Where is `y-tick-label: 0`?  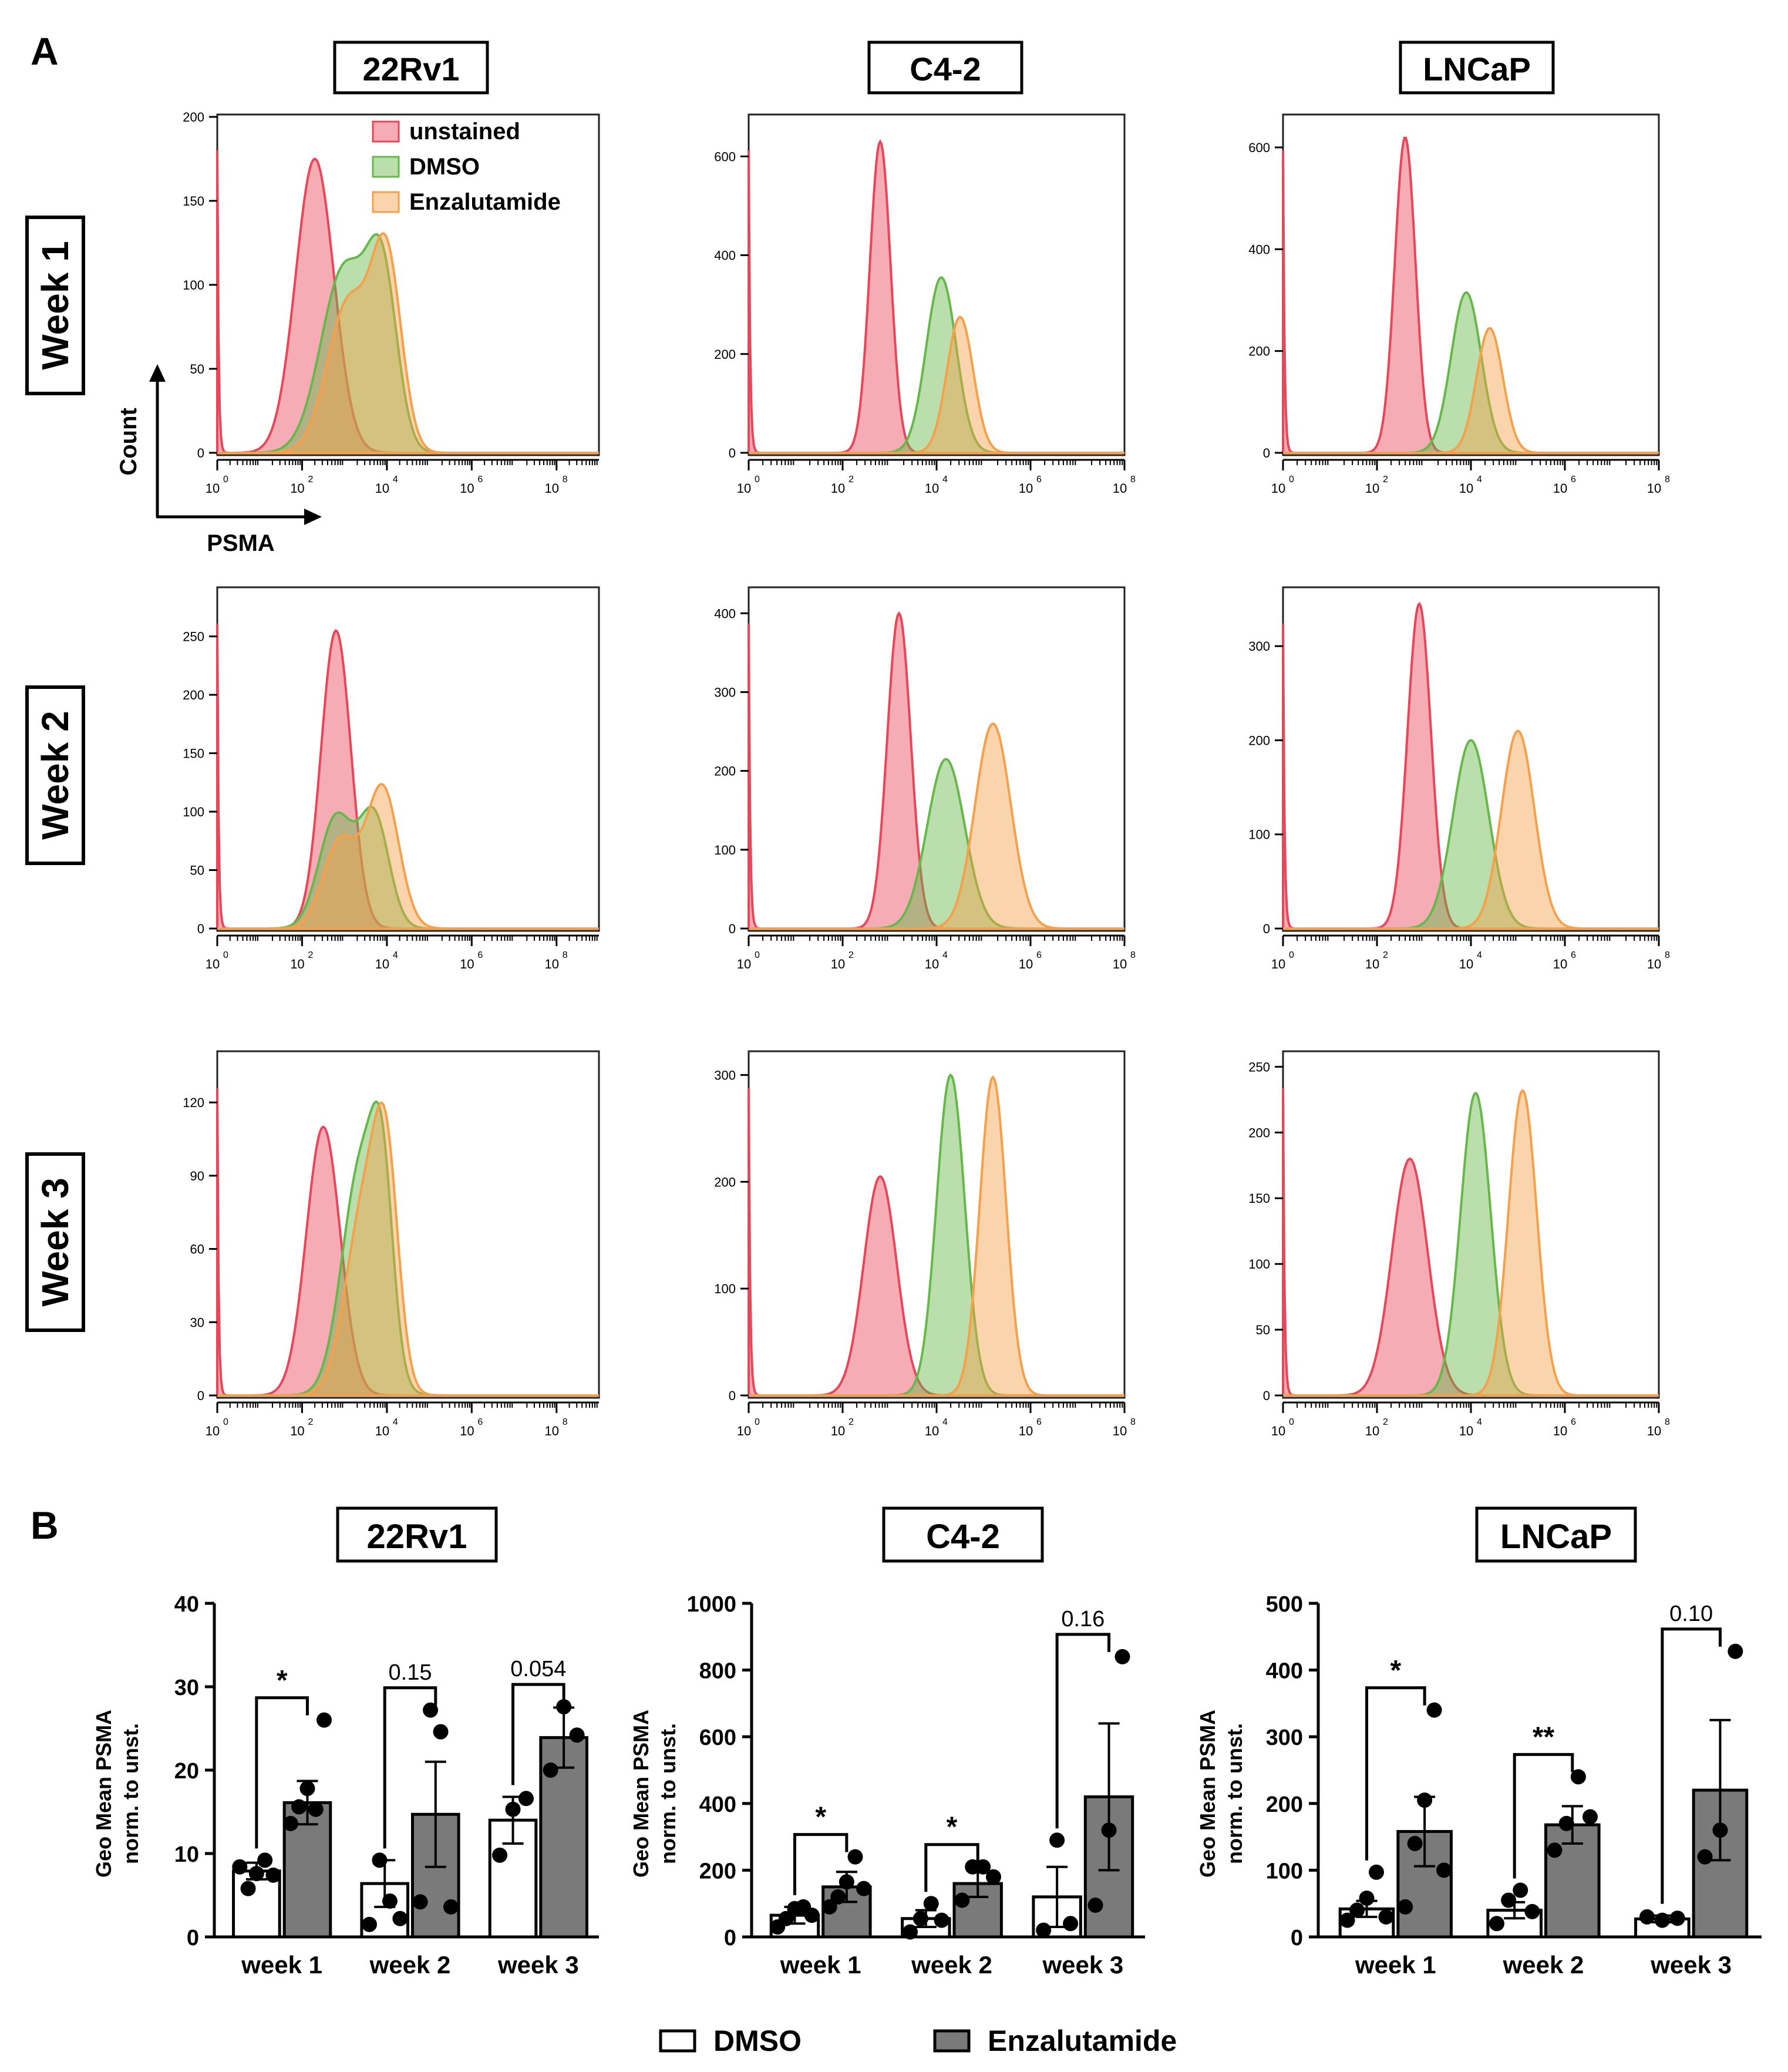 y-tick-label: 0 is located at coordinates (1266, 928).